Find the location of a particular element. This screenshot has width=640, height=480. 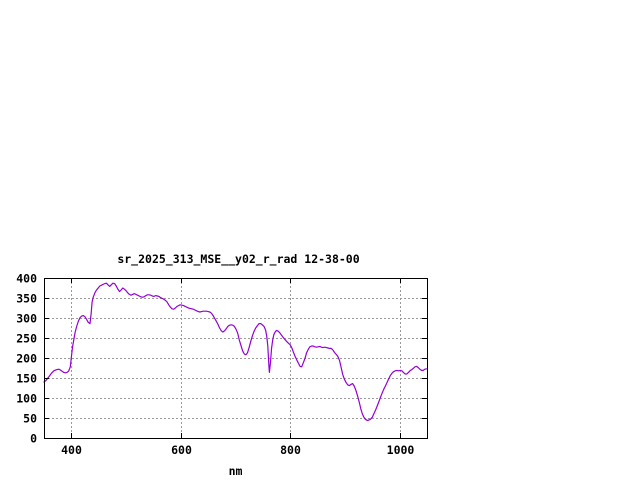

y-axis-tick-label: 0 is located at coordinates (33, 439).